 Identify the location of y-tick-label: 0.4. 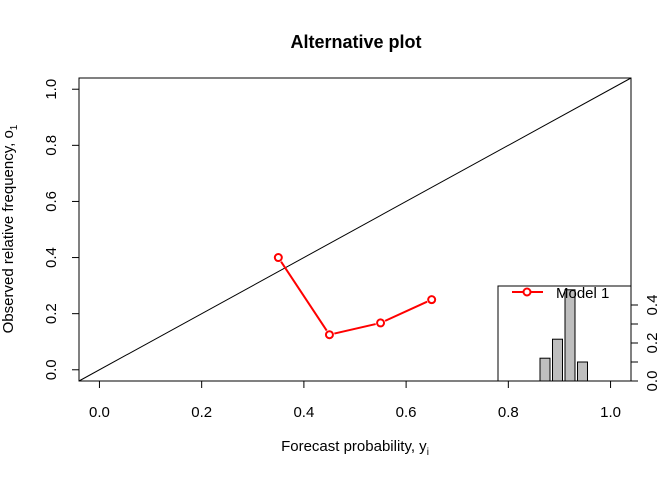
(51, 257).